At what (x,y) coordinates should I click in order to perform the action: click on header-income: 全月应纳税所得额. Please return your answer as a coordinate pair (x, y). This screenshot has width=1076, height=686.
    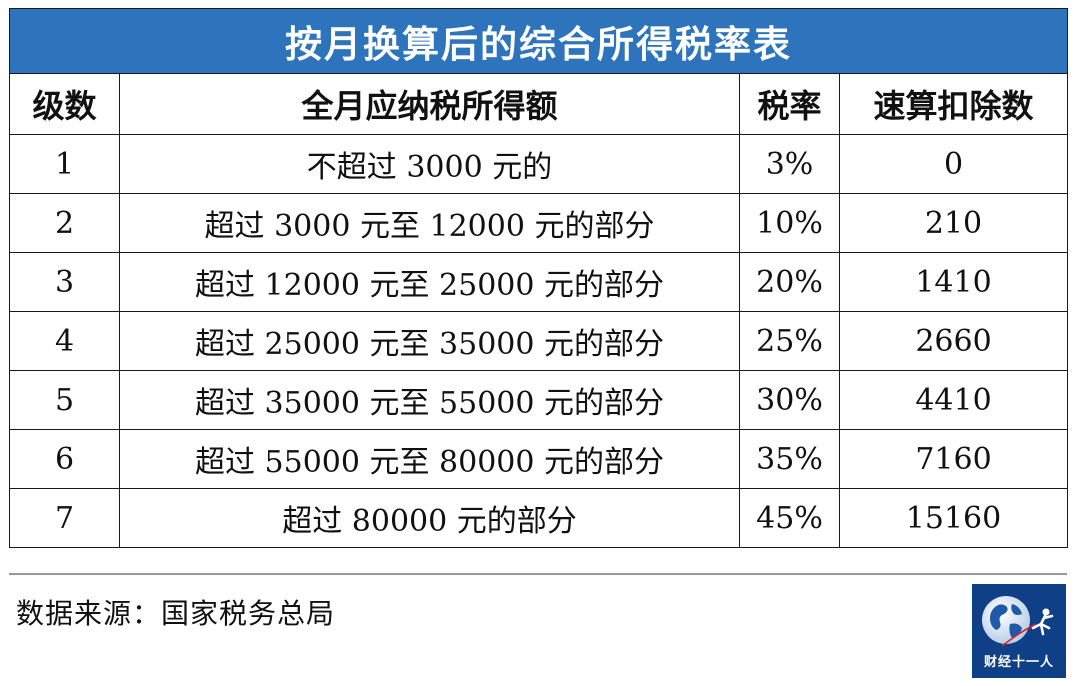
    Looking at the image, I should click on (429, 104).